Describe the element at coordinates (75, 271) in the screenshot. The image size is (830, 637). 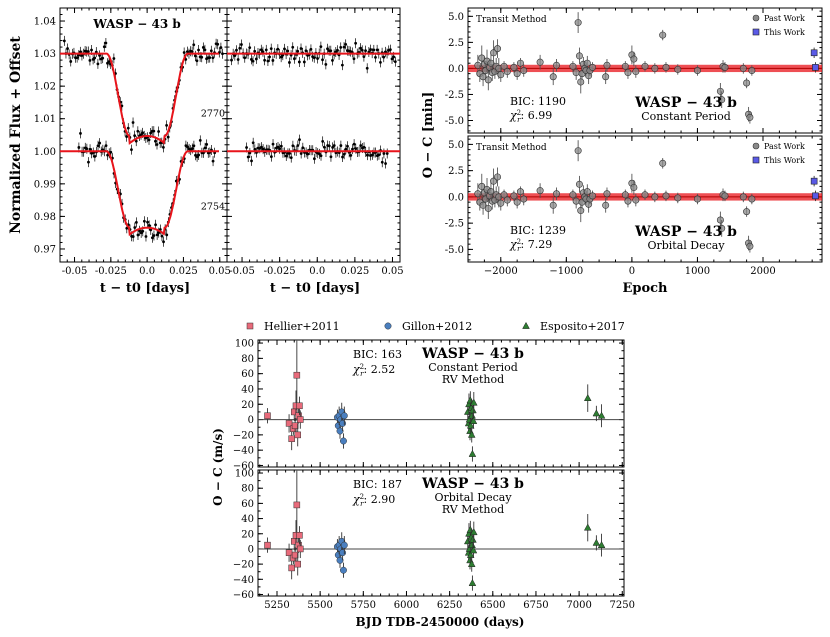
I see `x-tick-label: -0.05` at that location.